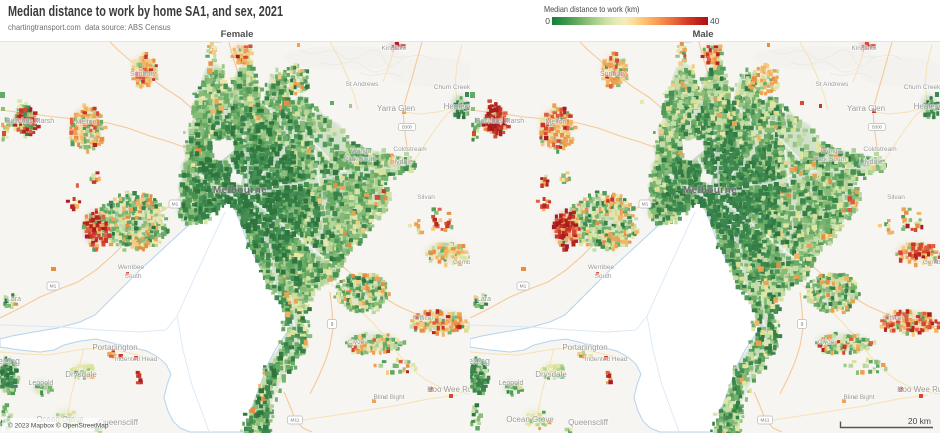  I want to click on svg-text: 20 km, so click(919, 421).